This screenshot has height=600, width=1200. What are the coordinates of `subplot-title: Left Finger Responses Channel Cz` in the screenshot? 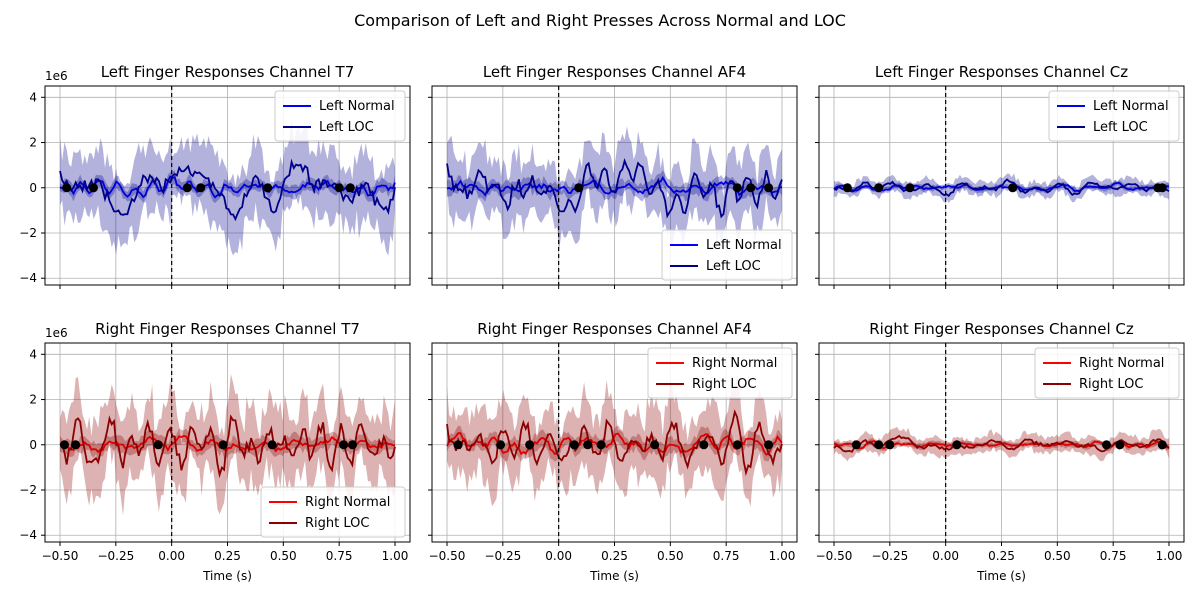 It's located at (1001, 72).